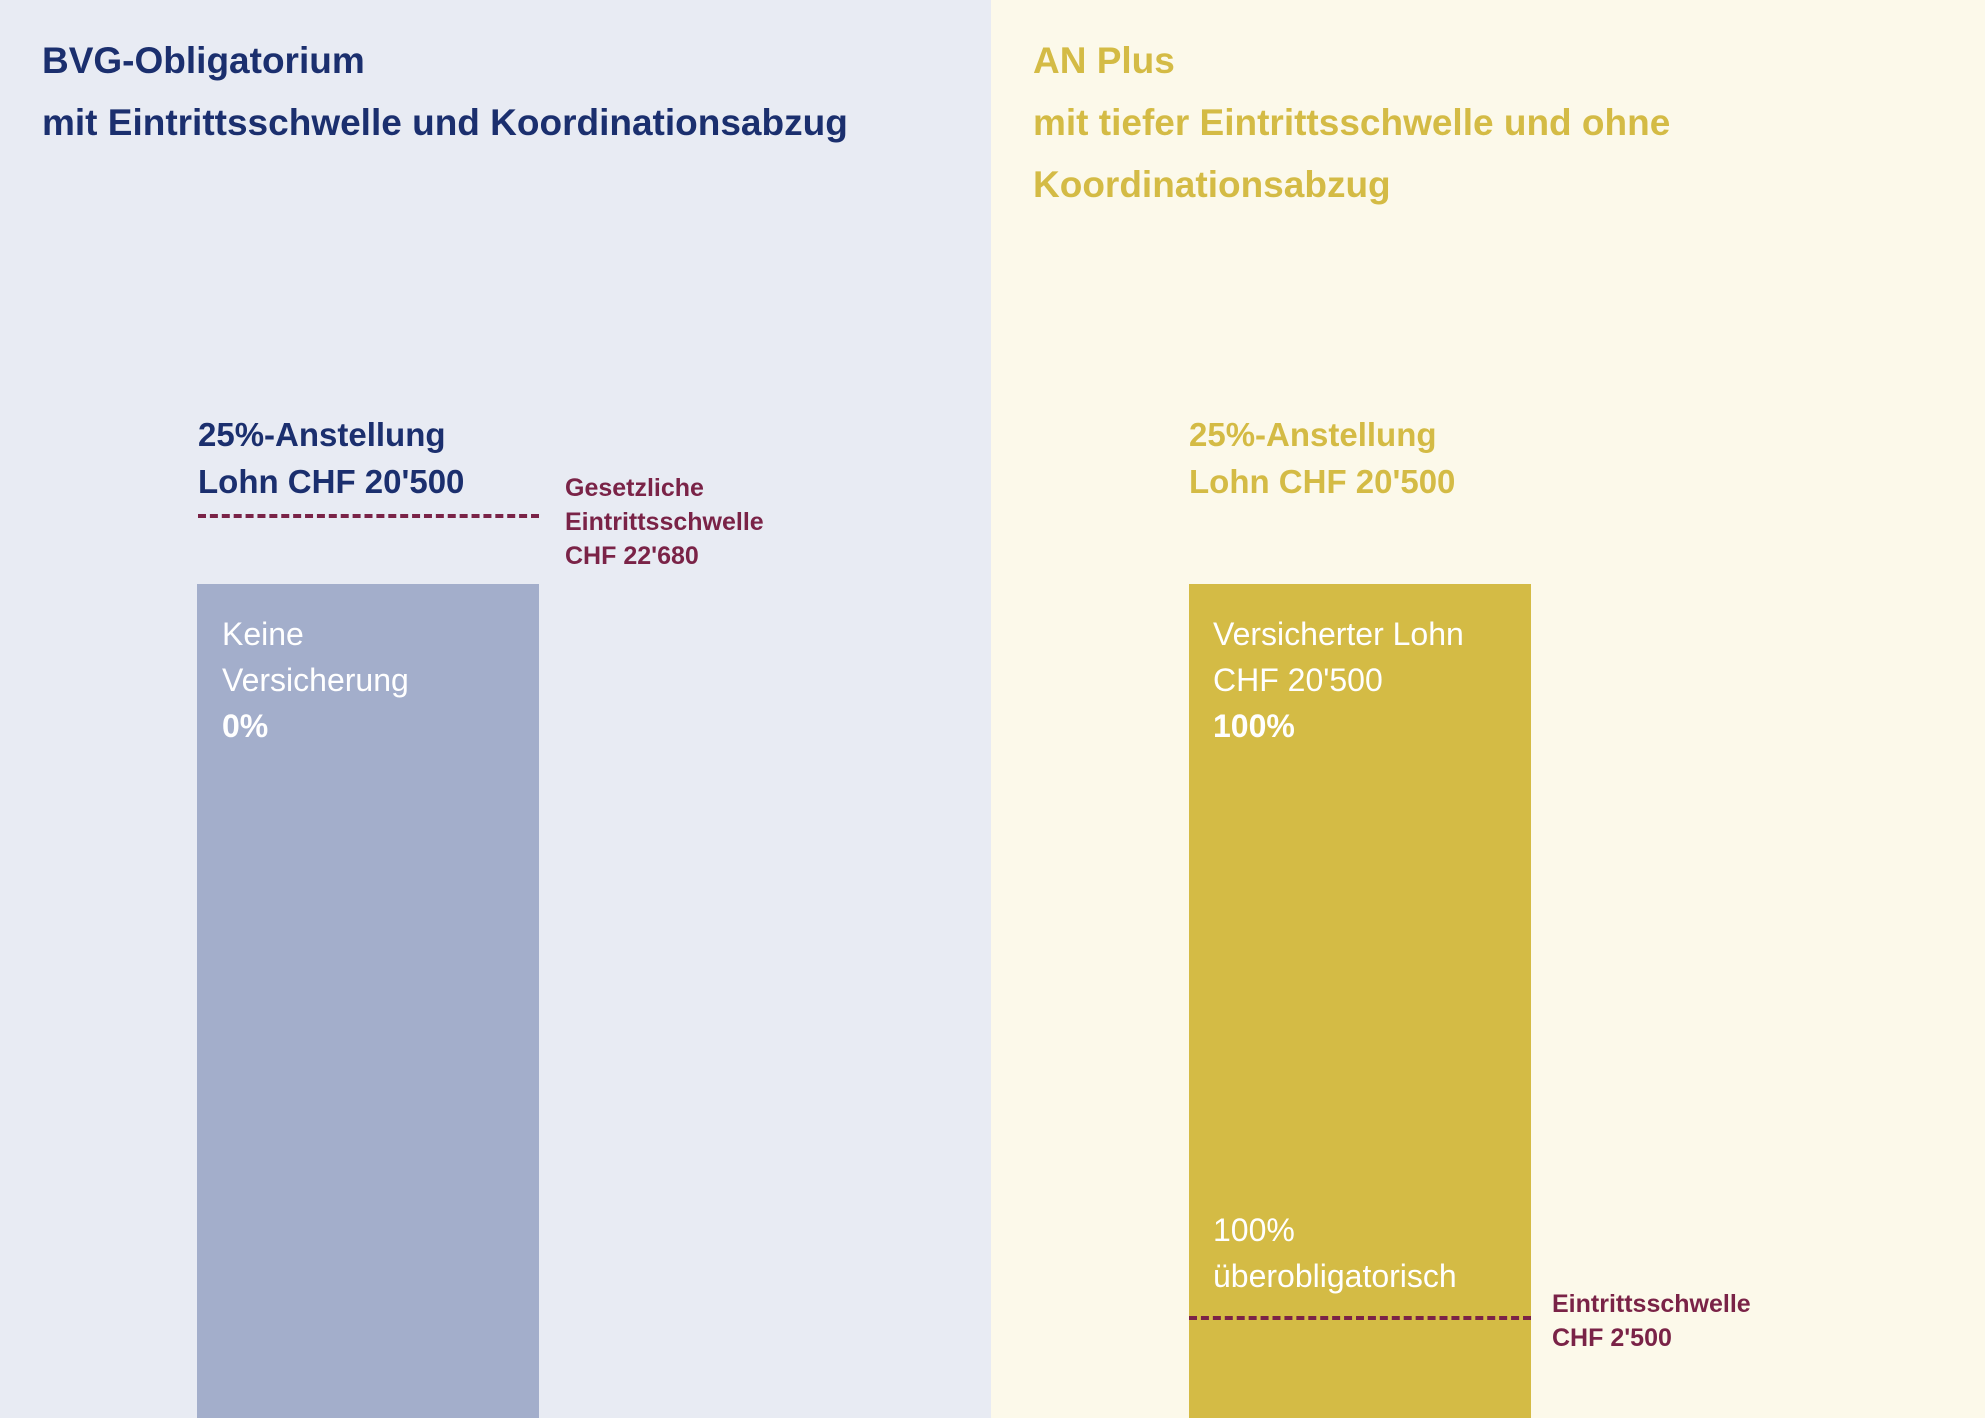 This screenshot has height=1418, width=1985. I want to click on bar-text: Versicherter Lohn CHF 20'500 100%, so click(1338, 680).